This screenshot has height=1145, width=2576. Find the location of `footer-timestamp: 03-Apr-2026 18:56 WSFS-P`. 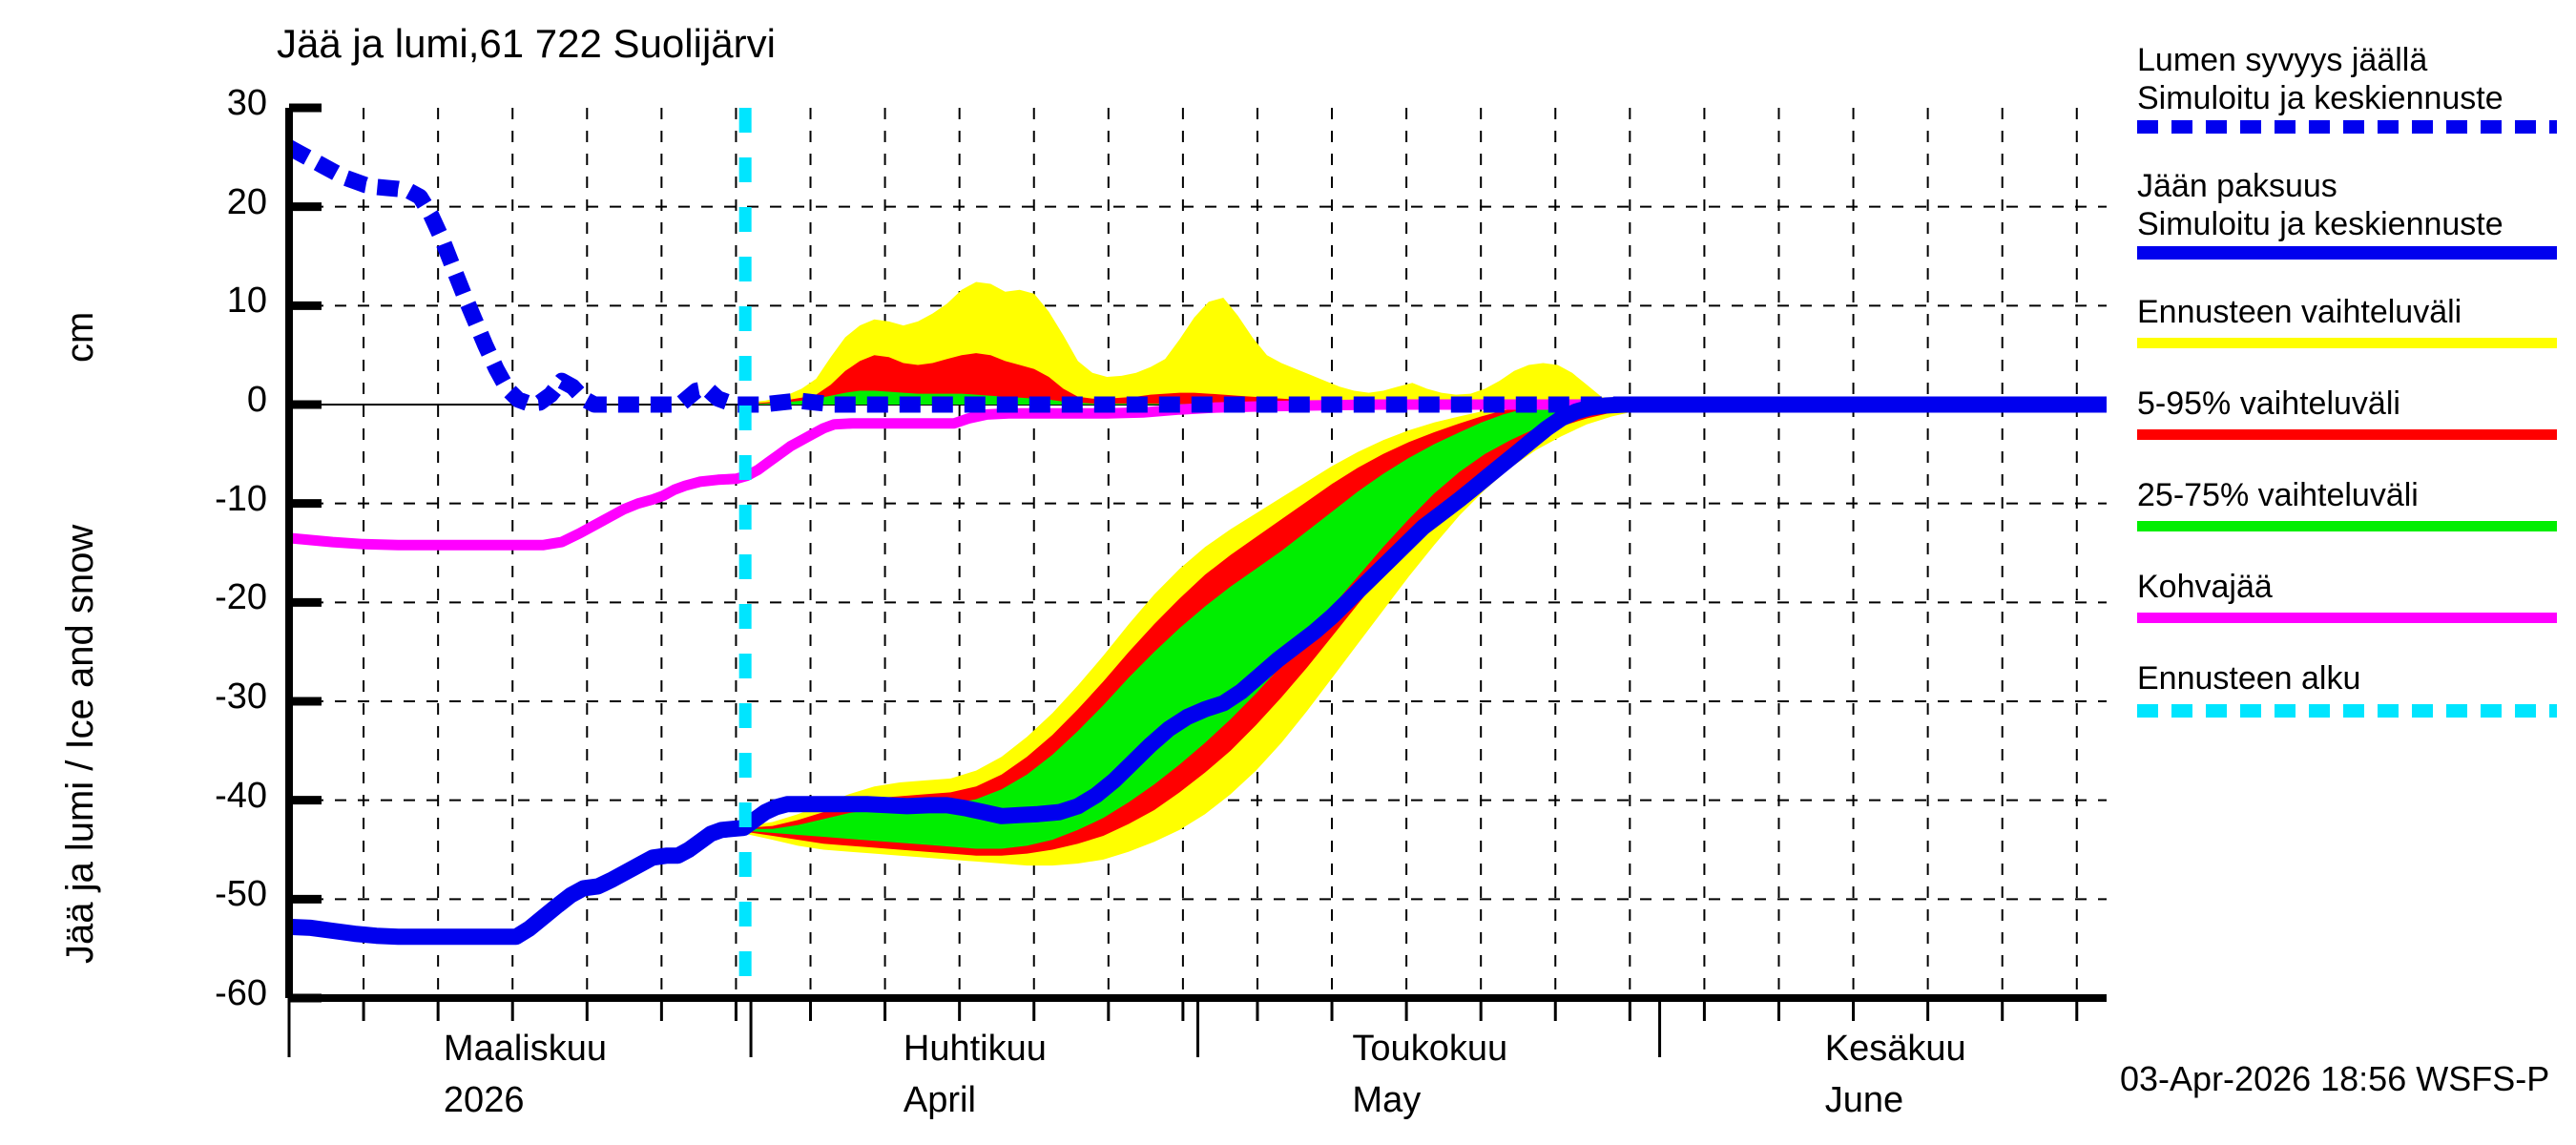

footer-timestamp: 03-Apr-2026 18:56 WSFS-P is located at coordinates (2335, 1078).